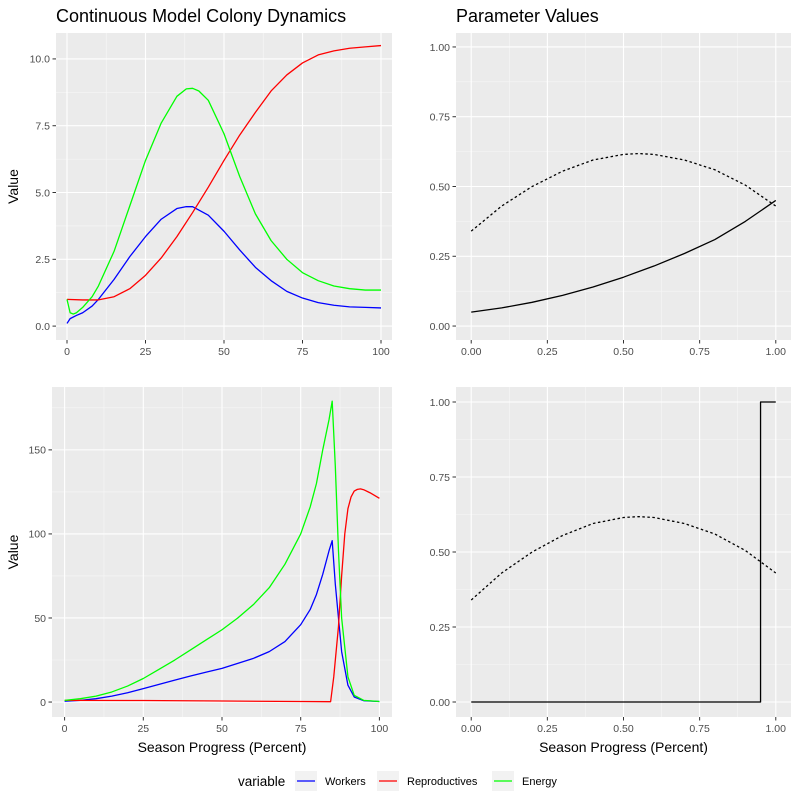 This screenshot has width=800, height=800. I want to click on legend: variable Workers Reproductives Energy, so click(397, 781).